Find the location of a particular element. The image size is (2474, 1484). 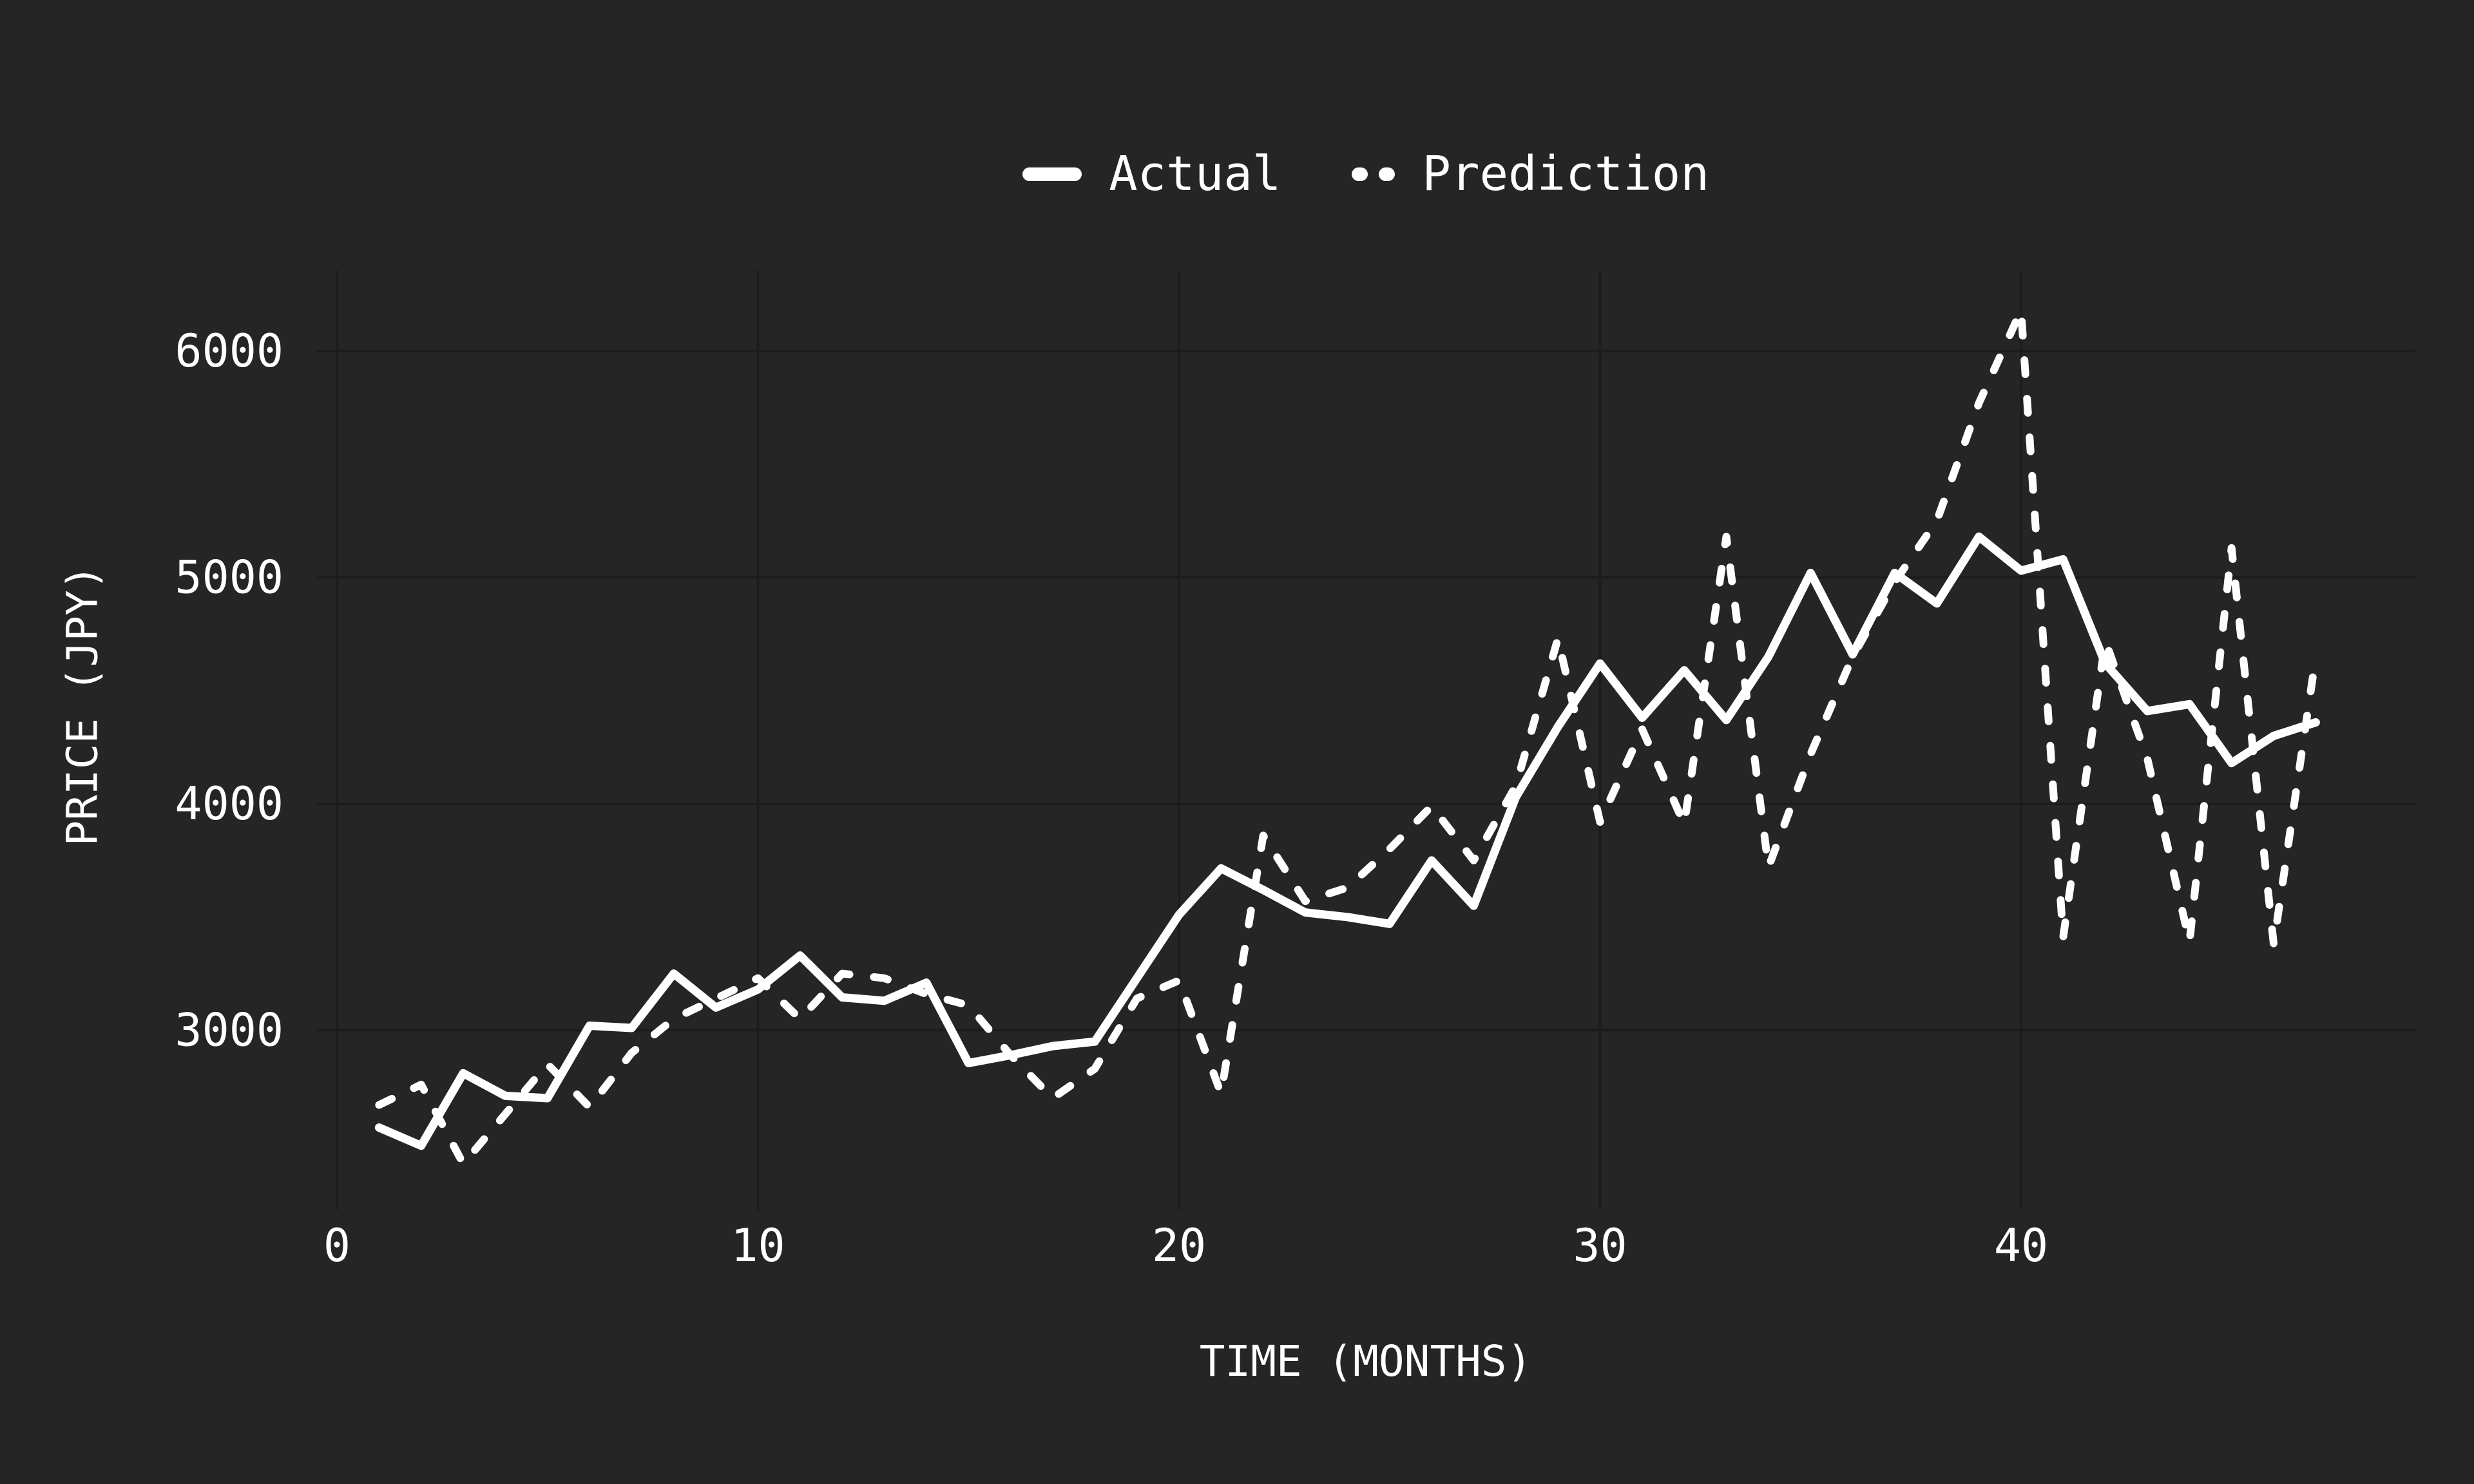

x-tick-label: 10 is located at coordinates (758, 1245).